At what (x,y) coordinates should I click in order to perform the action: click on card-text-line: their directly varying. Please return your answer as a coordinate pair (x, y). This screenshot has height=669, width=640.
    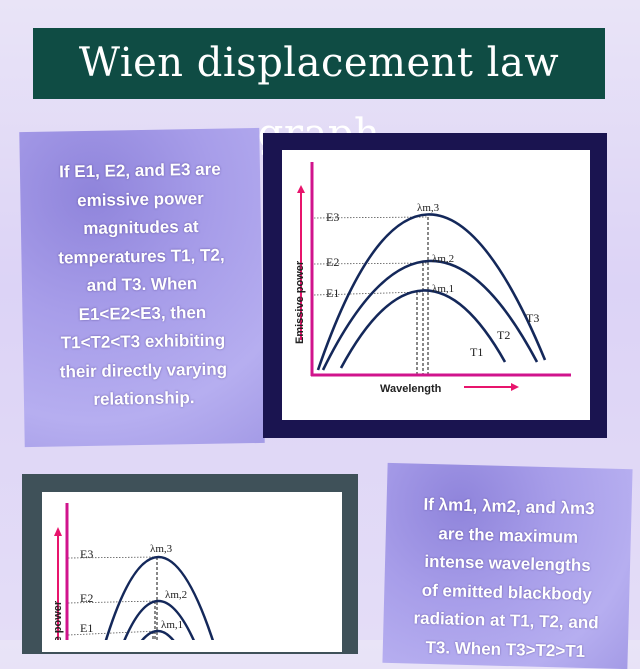
    Looking at the image, I should click on (143, 370).